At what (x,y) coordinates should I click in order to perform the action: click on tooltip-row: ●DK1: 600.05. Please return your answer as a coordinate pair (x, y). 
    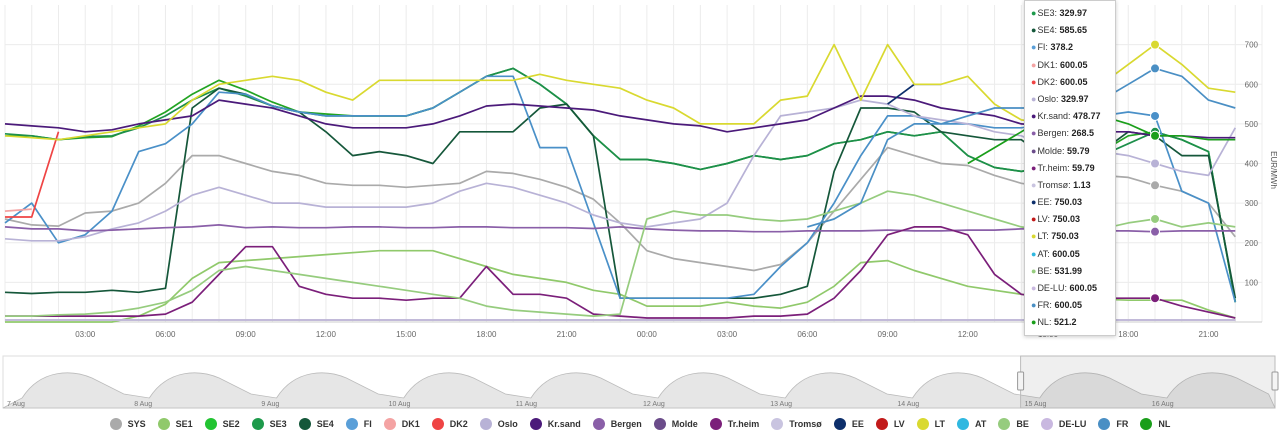
    Looking at the image, I should click on (1073, 65).